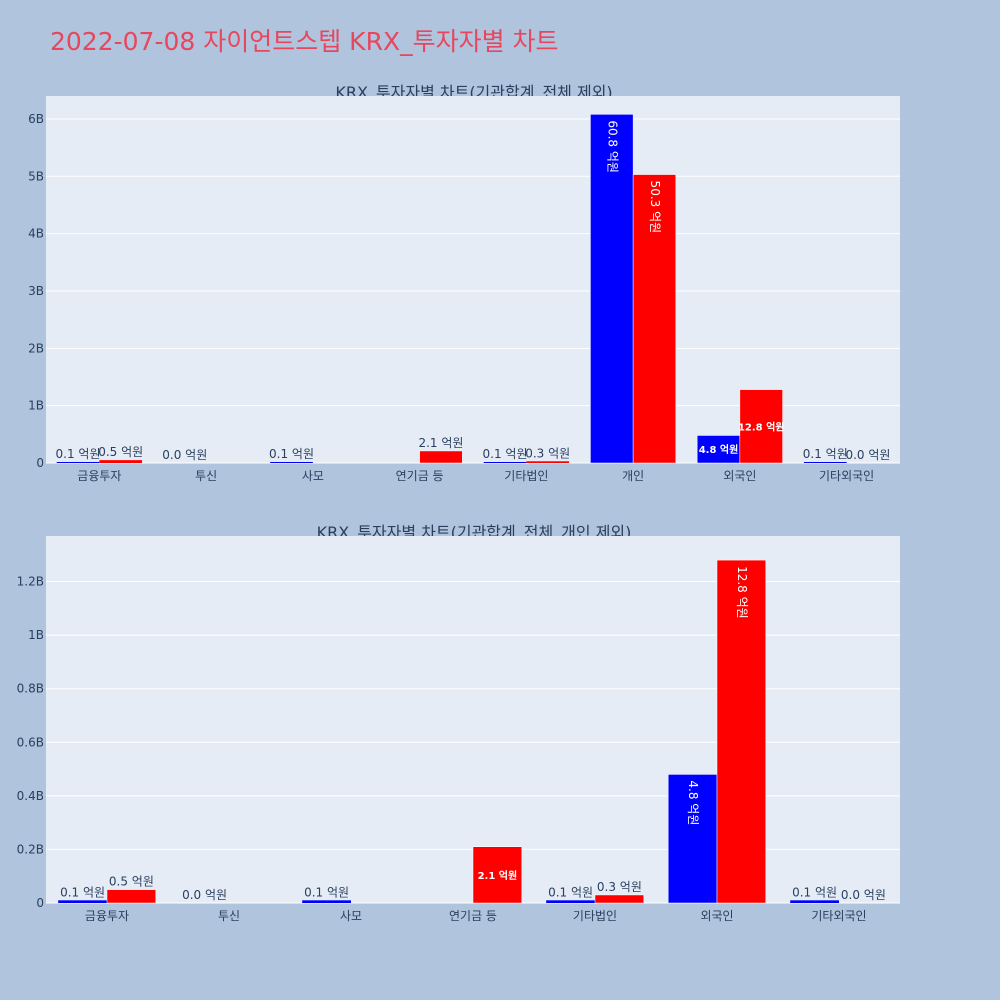 The width and height of the screenshot is (1000, 1000). Describe the element at coordinates (36, 234) in the screenshot. I see `y-tick-label: 4B` at that location.